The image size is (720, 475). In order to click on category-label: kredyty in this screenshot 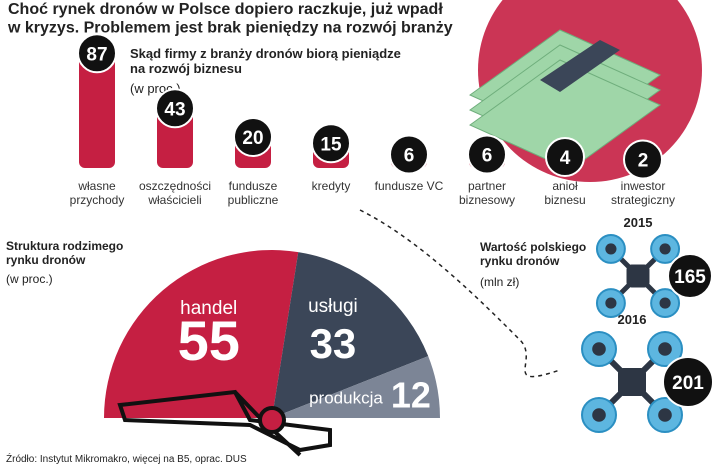, I will do `click(331, 186)`.